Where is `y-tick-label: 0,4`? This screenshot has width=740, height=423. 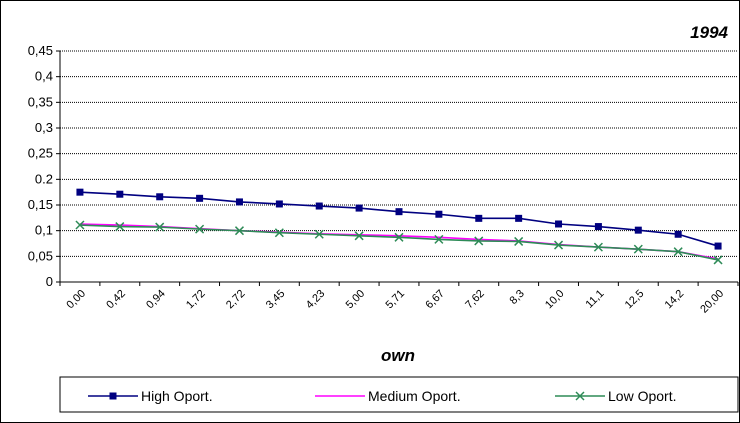 y-tick-label: 0,4 is located at coordinates (44, 76).